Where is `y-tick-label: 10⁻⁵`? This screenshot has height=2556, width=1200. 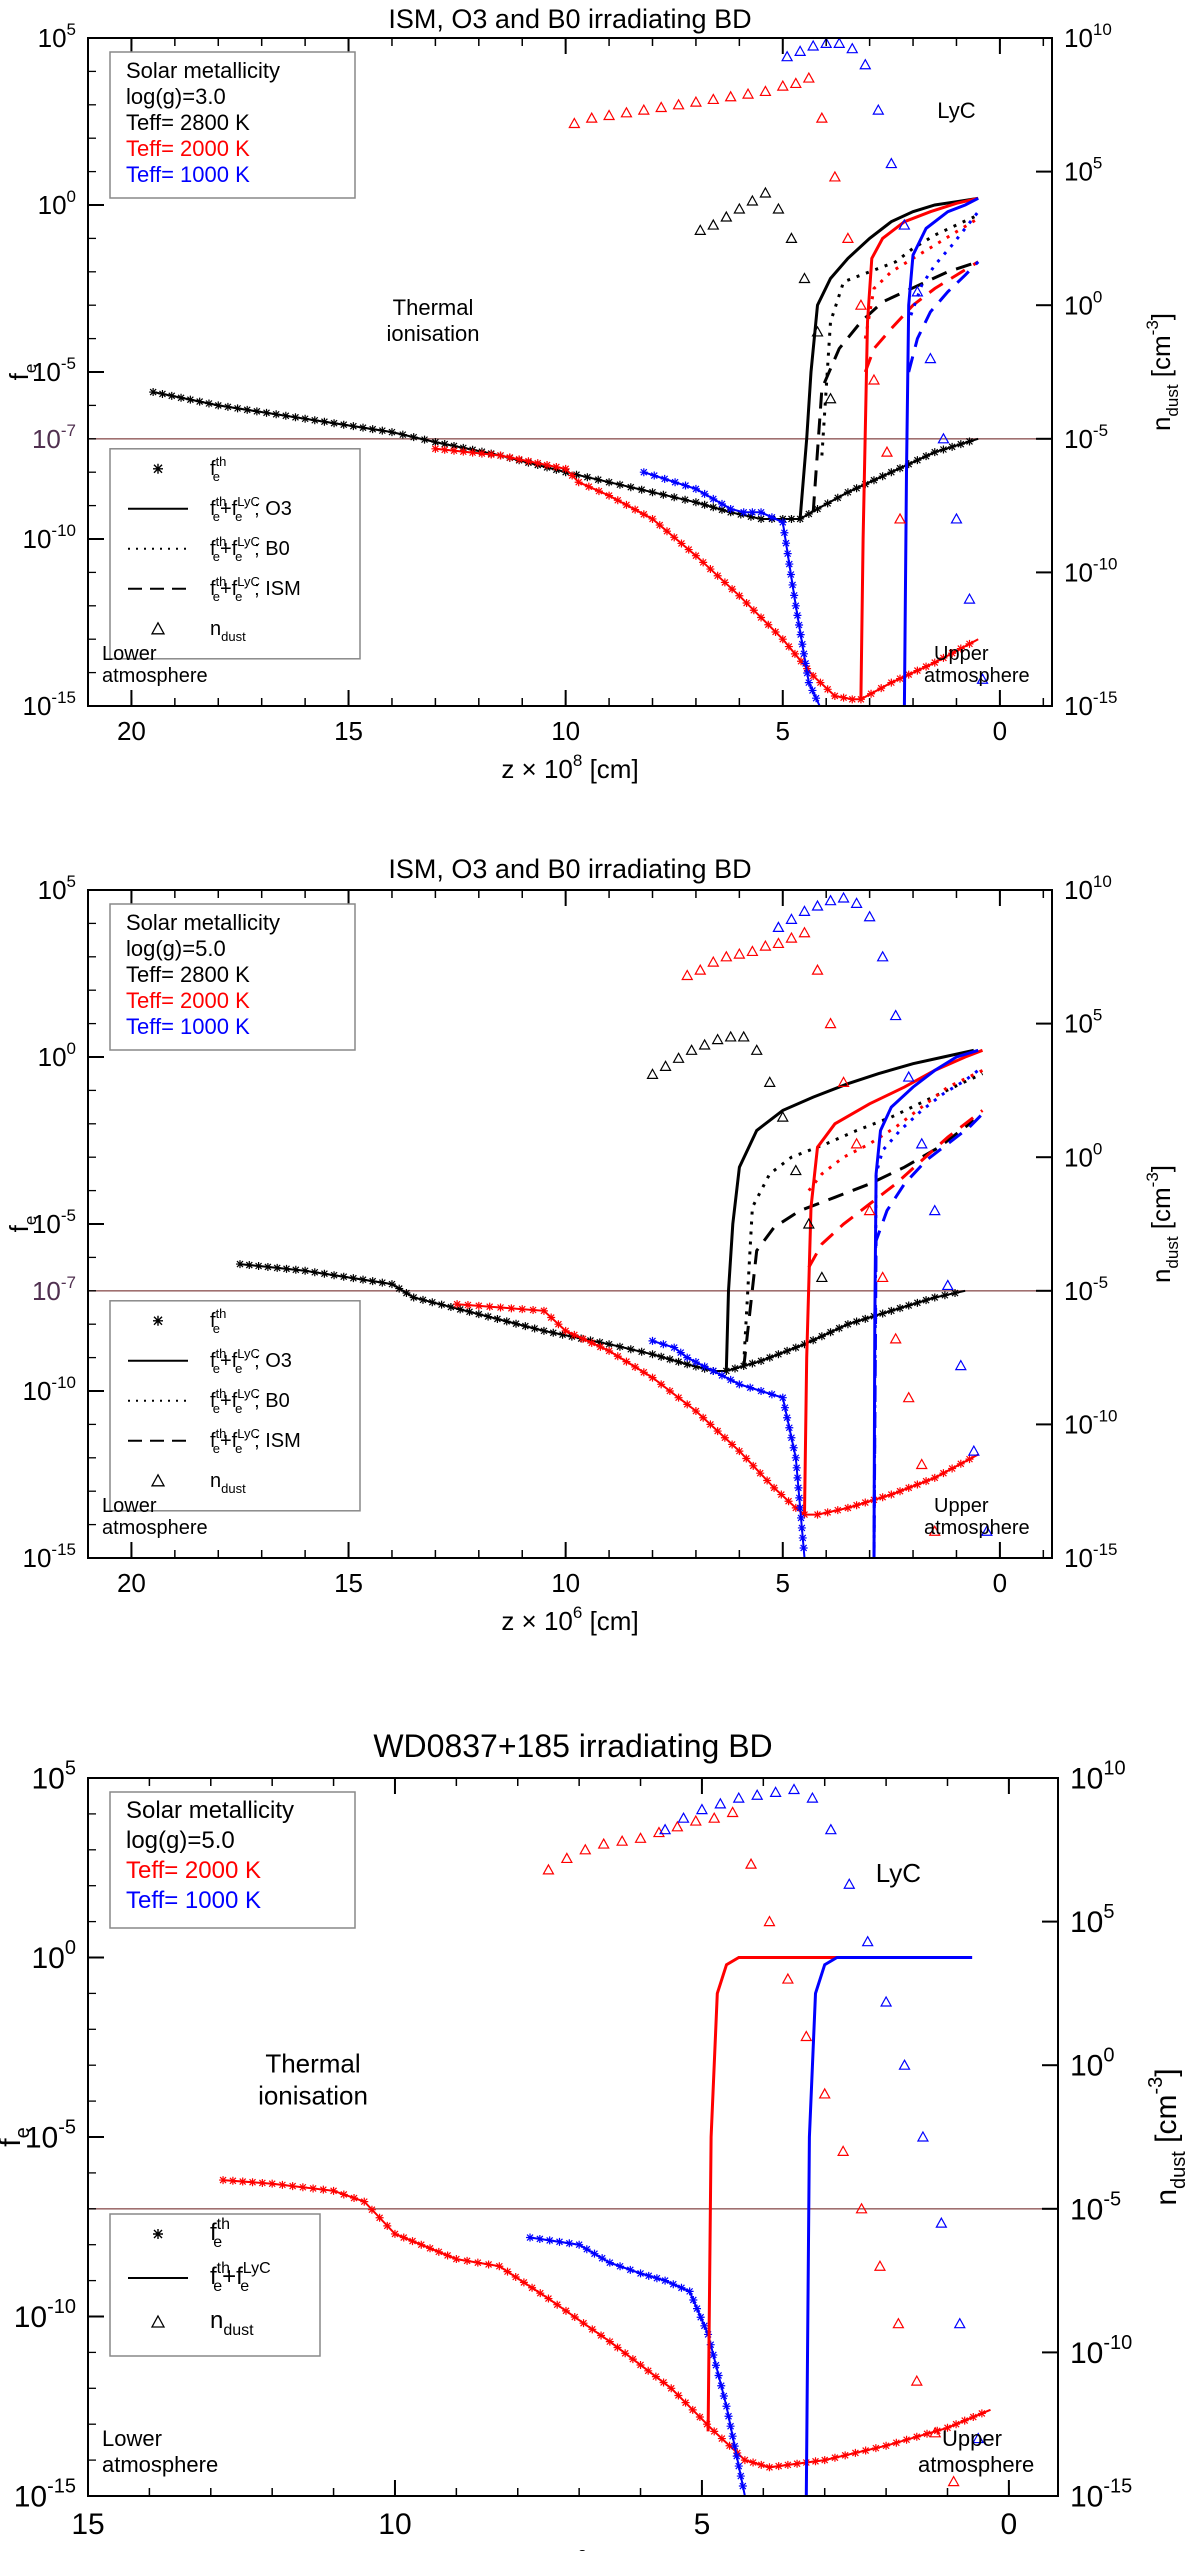
y-tick-label: 10⁻⁵ is located at coordinates (54, 370).